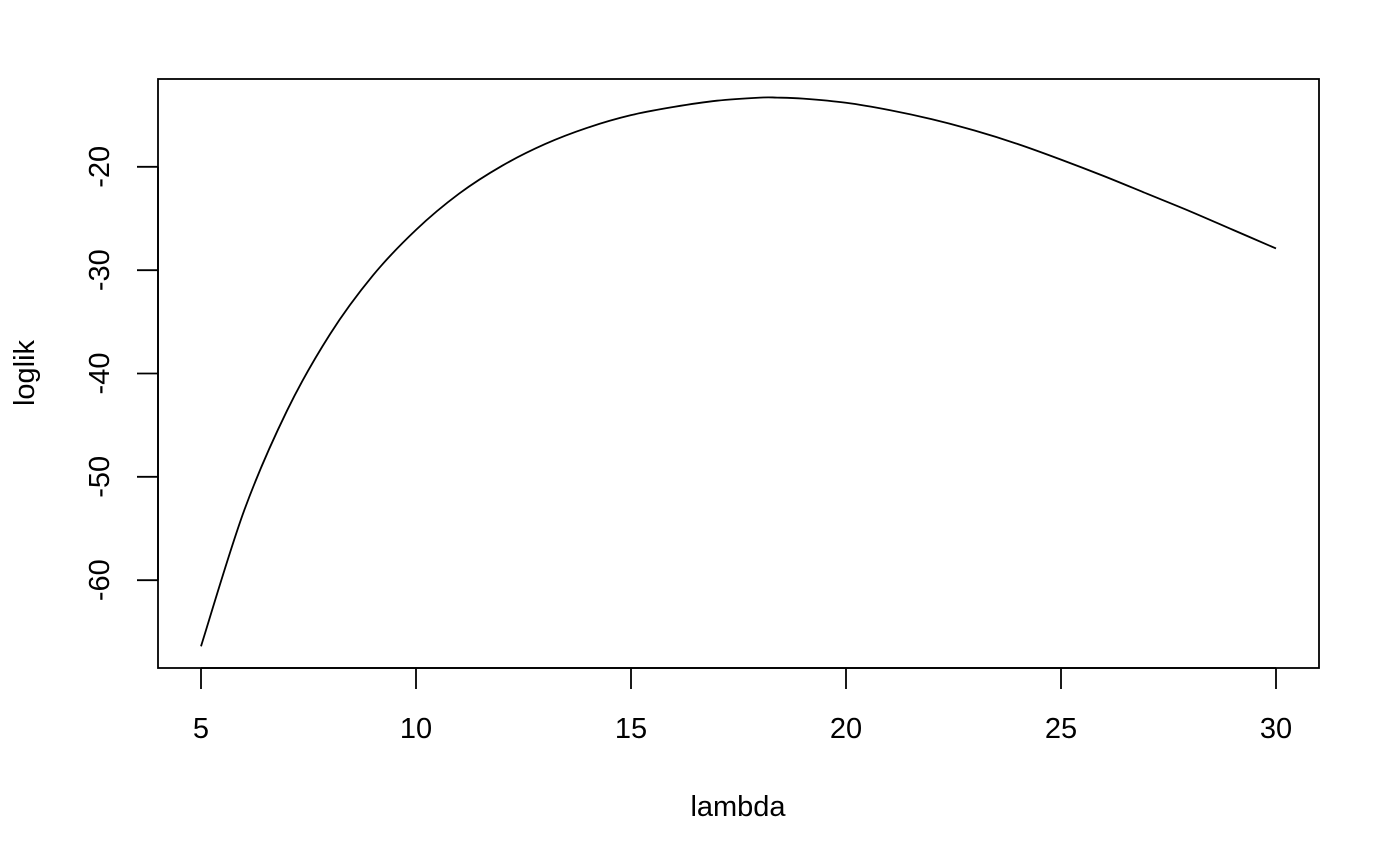  I want to click on y-tick-label: -20, so click(100, 167).